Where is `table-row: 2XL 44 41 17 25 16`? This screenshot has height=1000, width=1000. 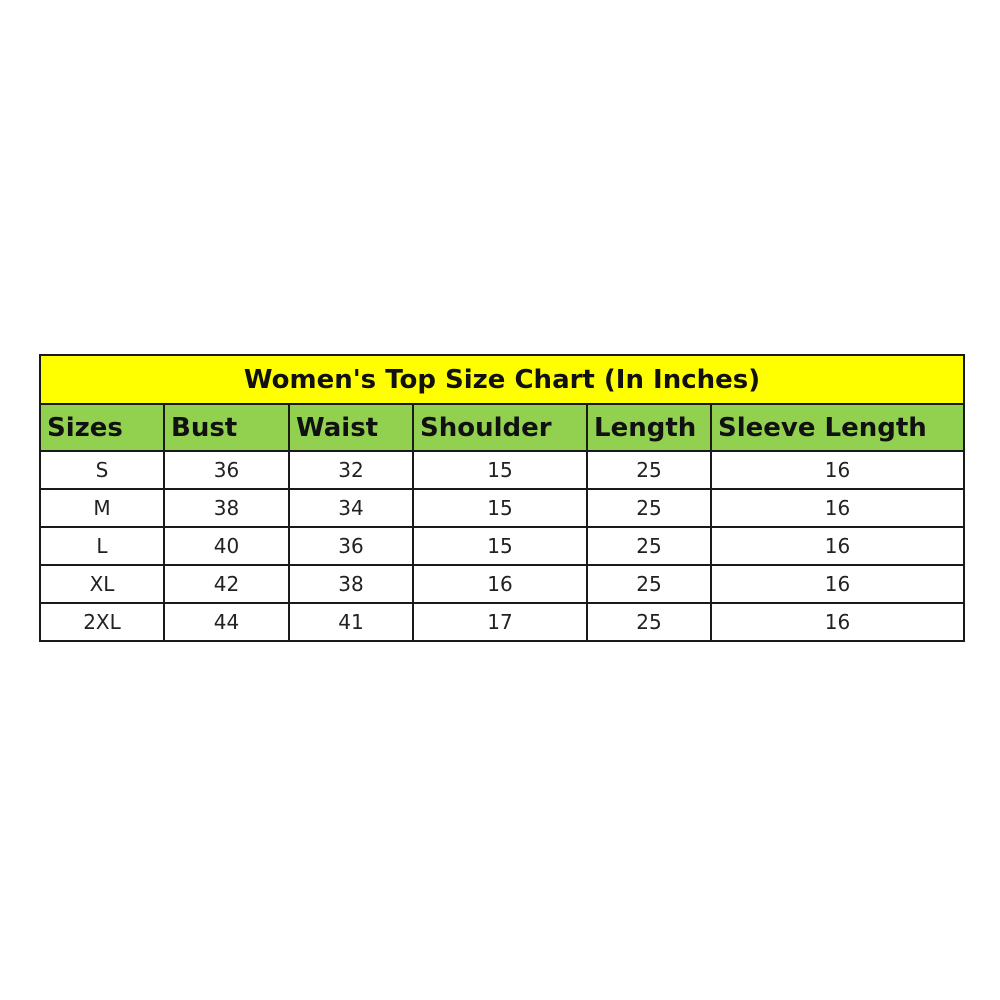
table-row: 2XL 44 41 17 25 16 is located at coordinates (502, 622).